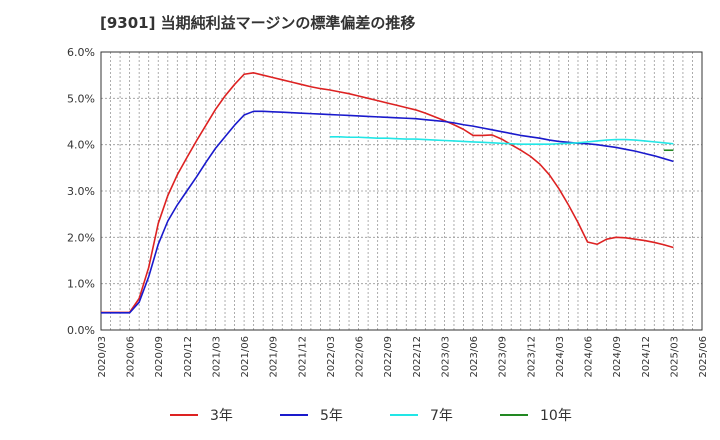  Describe the element at coordinates (159, 357) in the screenshot. I see `x-tick-label: 2020/09` at that location.